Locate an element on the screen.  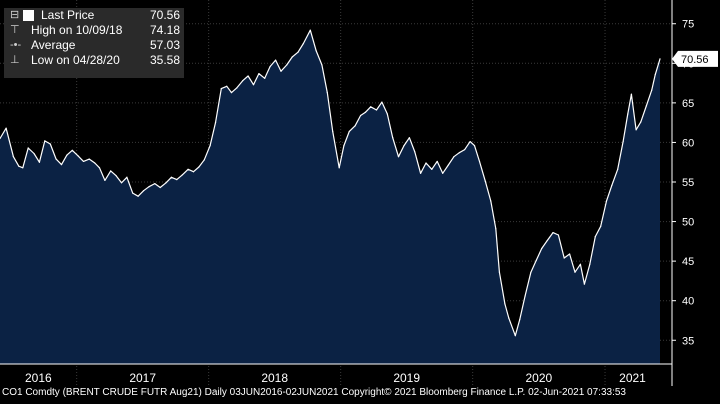
legend-item-last-price: ⊟ Last Price 70.56 is located at coordinates (94, 15).